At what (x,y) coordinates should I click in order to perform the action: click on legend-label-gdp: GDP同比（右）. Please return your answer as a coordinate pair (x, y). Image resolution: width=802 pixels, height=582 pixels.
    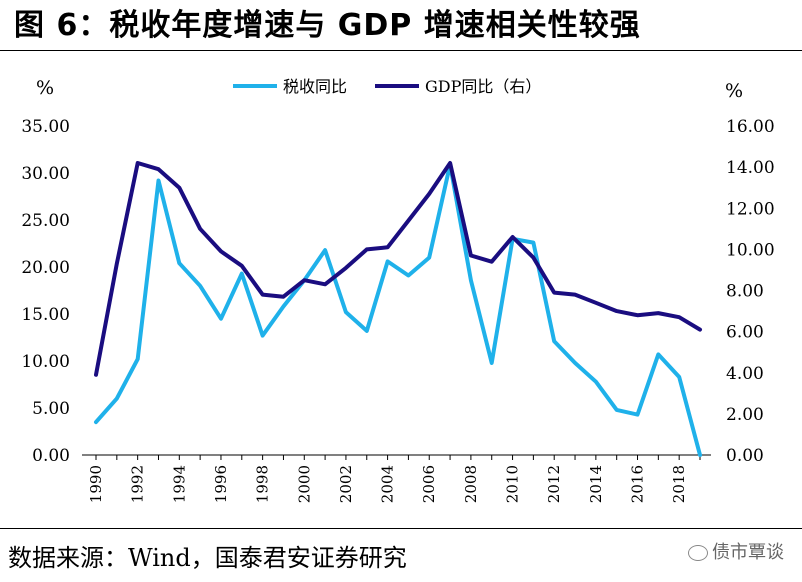
    Looking at the image, I should click on (483, 86).